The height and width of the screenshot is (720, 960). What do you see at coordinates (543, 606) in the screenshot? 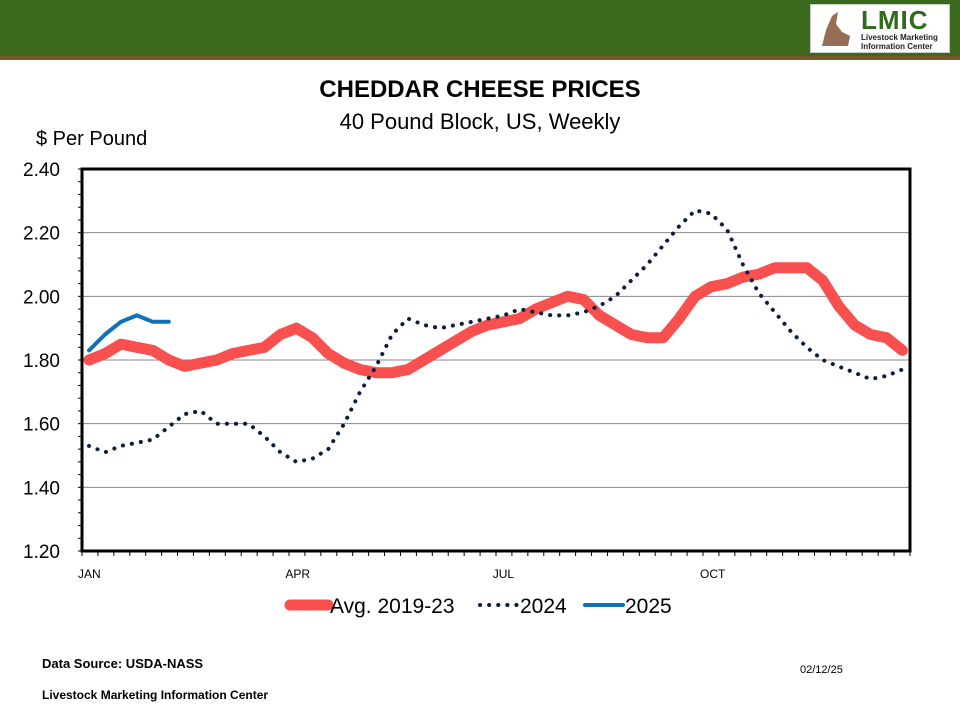
I see `legend-label: 2024` at bounding box center [543, 606].